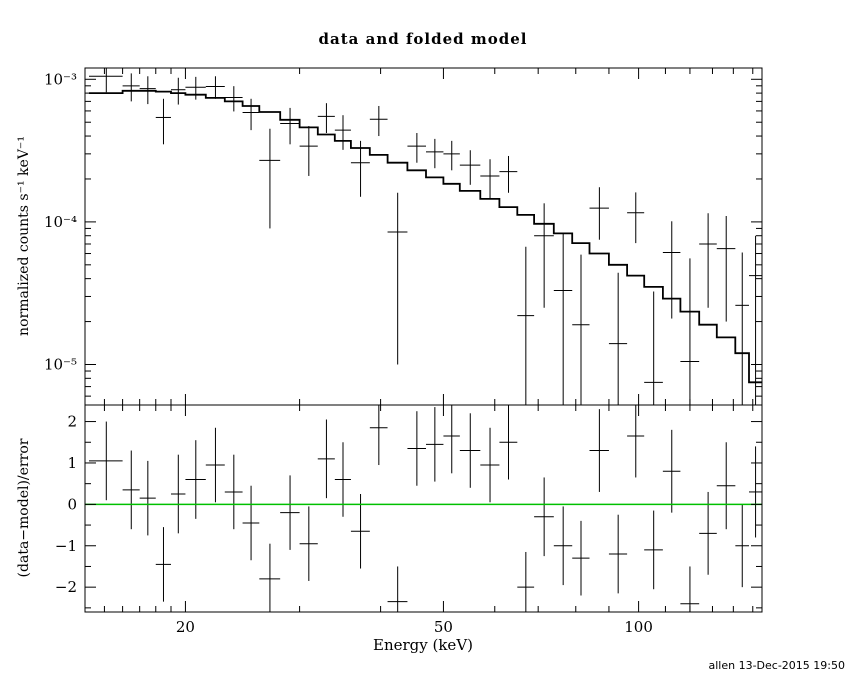 The height and width of the screenshot is (680, 850). Describe the element at coordinates (423, 39) in the screenshot. I see `chart-title: data and folded model` at that location.